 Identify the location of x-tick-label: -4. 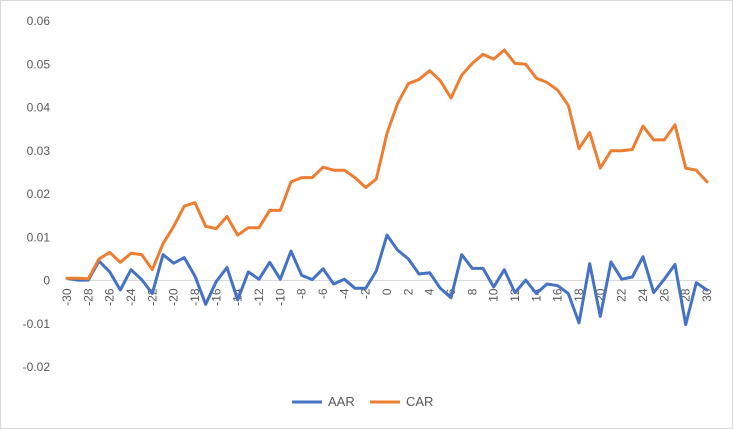
(344, 293).